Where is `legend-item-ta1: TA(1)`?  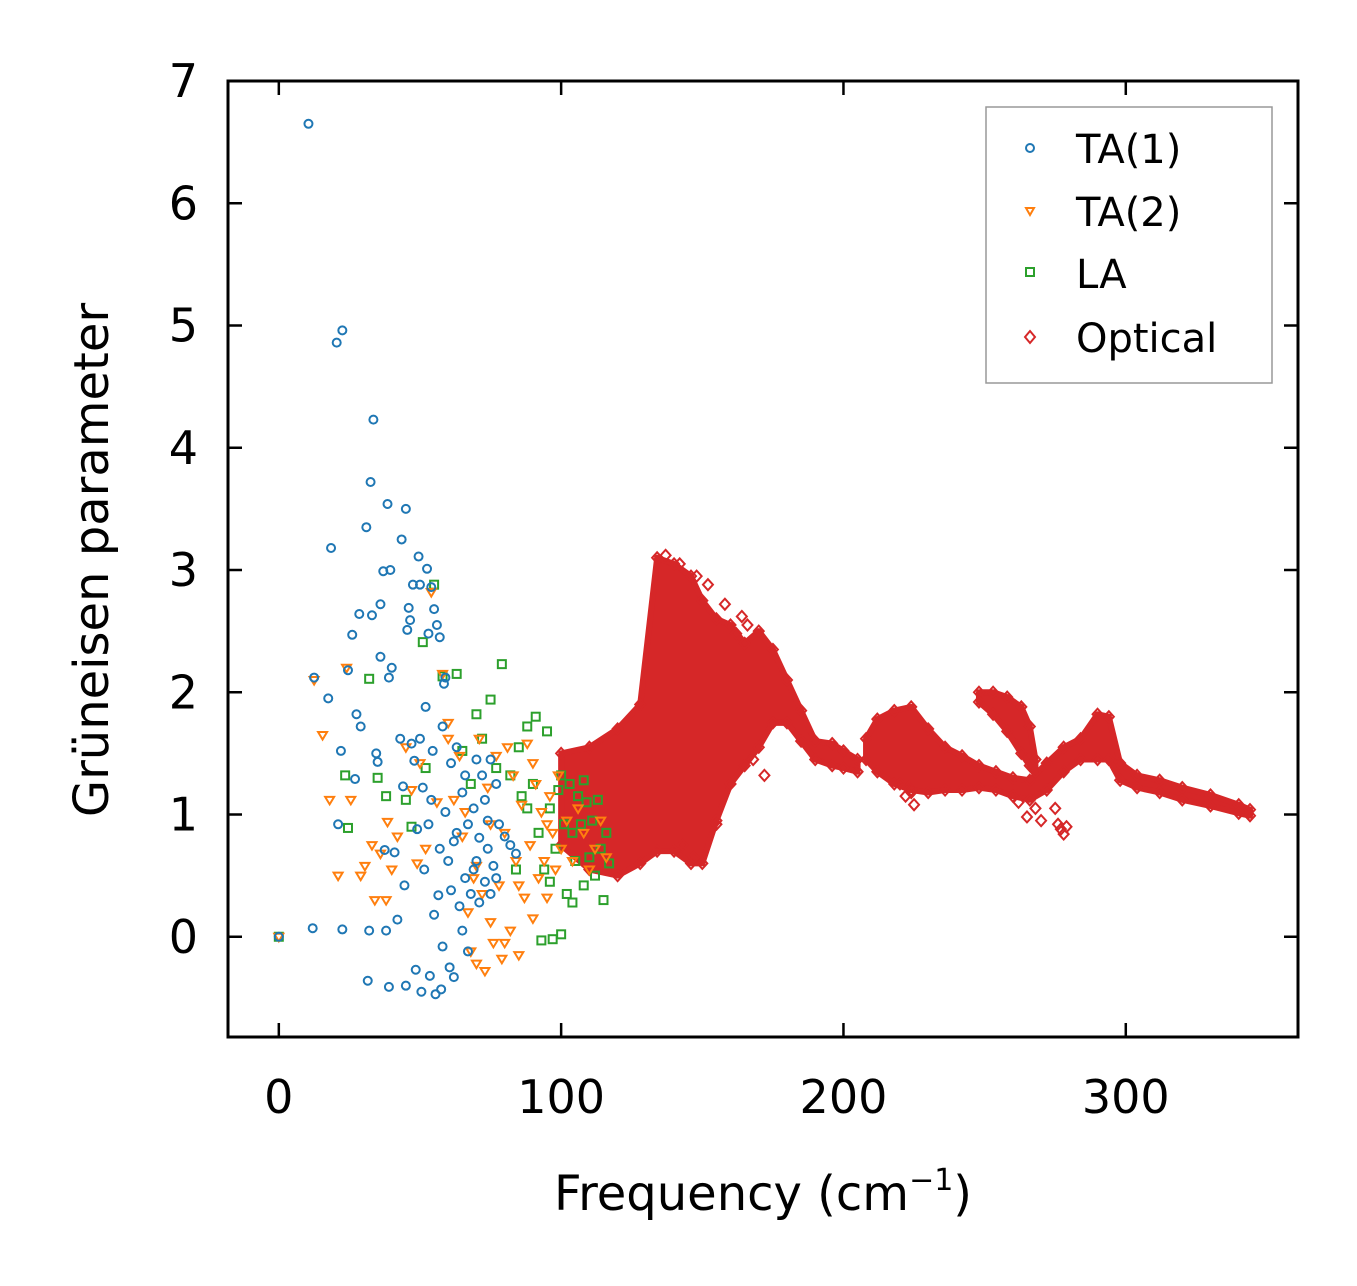
legend-item-ta1: TA(1) is located at coordinates (1103, 150).